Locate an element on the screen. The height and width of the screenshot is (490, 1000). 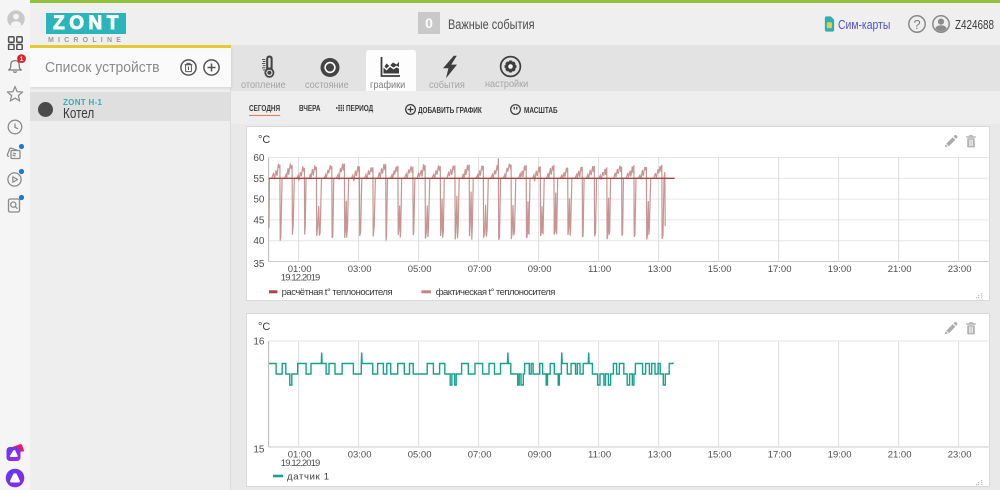
svg-text: 50 is located at coordinates (259, 200).